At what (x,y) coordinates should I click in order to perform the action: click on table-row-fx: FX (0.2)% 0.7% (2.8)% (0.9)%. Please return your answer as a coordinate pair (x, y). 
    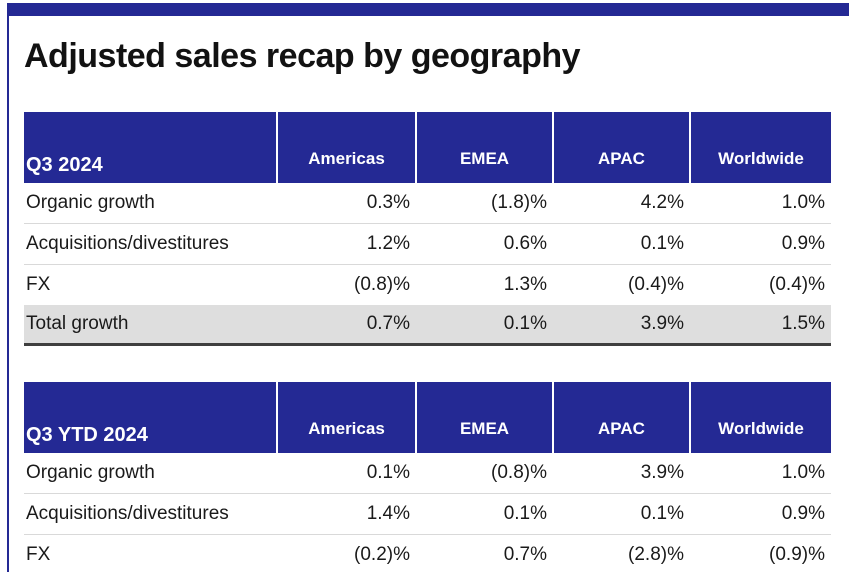
    Looking at the image, I should click on (427, 553).